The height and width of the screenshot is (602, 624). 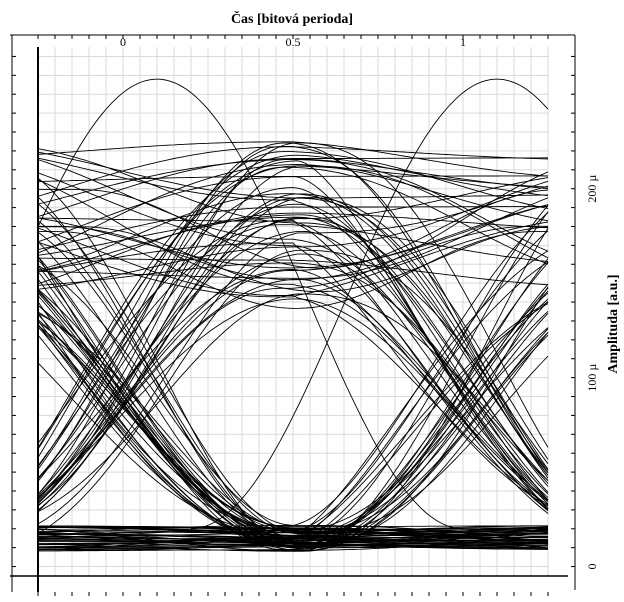 I want to click on x-tick-label: 0, so click(x=123, y=42).